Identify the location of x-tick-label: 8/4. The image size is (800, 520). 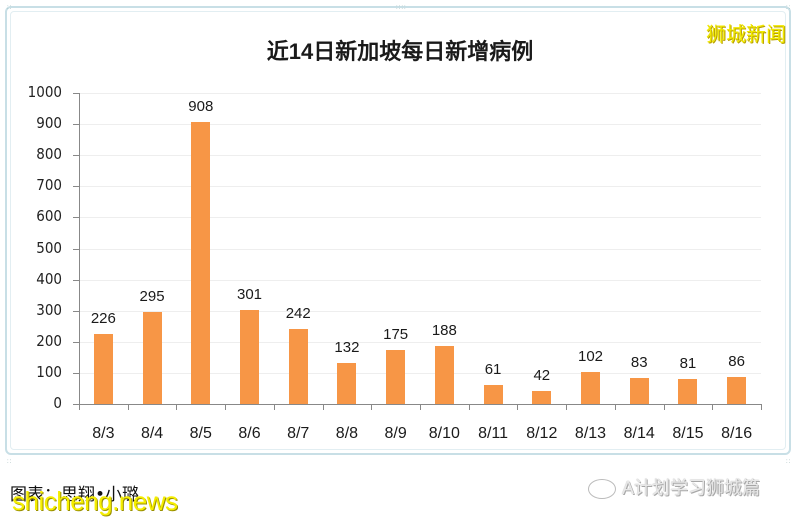
(152, 433).